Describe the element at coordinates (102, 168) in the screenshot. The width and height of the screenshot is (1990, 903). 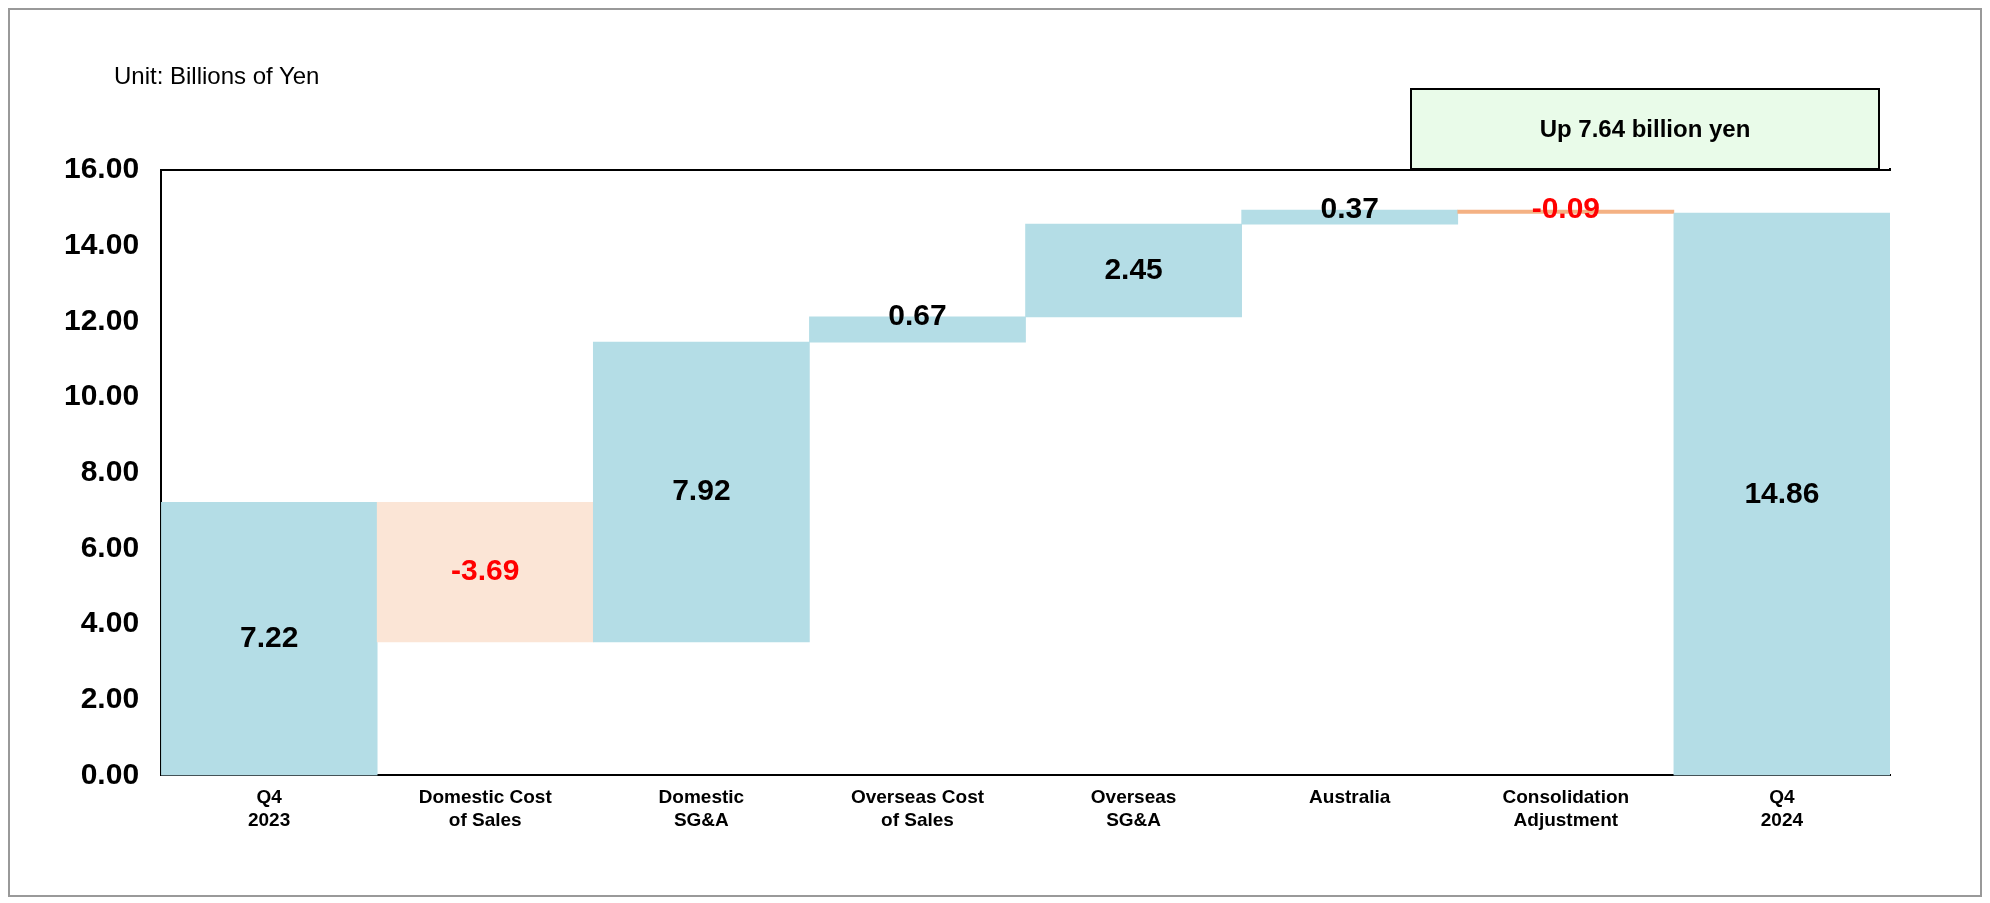
I see `y-tick-label: 16.00` at that location.